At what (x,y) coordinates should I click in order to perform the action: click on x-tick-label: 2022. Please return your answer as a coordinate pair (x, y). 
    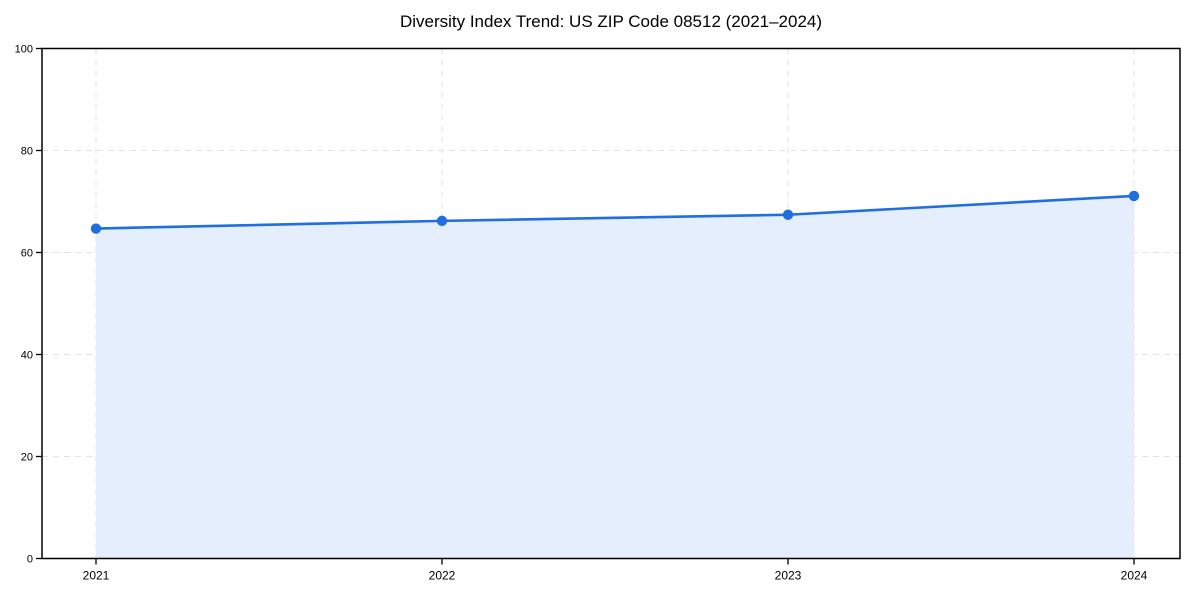
    Looking at the image, I should click on (442, 576).